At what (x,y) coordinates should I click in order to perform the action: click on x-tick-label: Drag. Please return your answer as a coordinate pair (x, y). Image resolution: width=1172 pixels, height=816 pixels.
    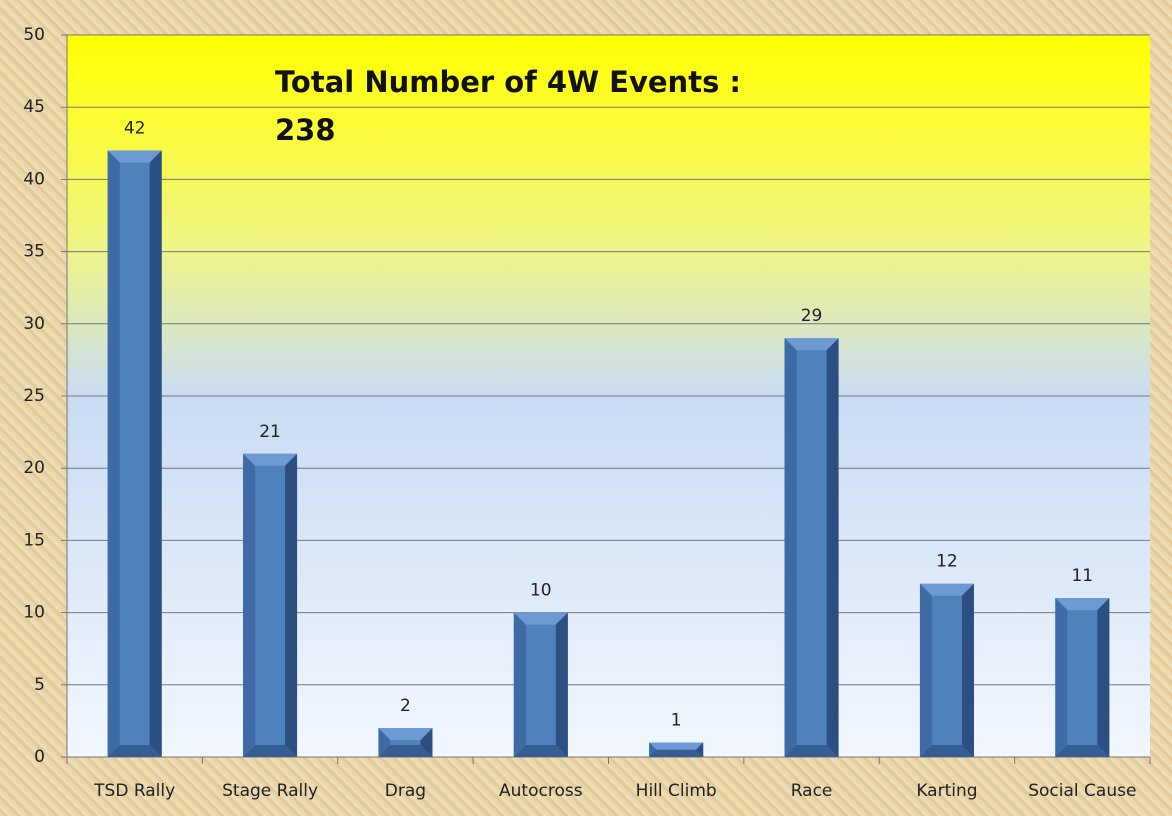
    Looking at the image, I should click on (405, 791).